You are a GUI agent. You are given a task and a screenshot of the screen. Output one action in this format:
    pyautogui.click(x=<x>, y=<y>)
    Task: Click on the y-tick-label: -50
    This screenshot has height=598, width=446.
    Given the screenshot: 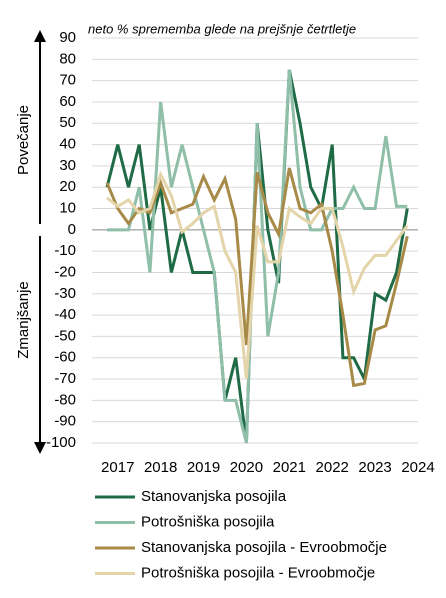 What is the action you would take?
    pyautogui.click(x=65, y=335)
    